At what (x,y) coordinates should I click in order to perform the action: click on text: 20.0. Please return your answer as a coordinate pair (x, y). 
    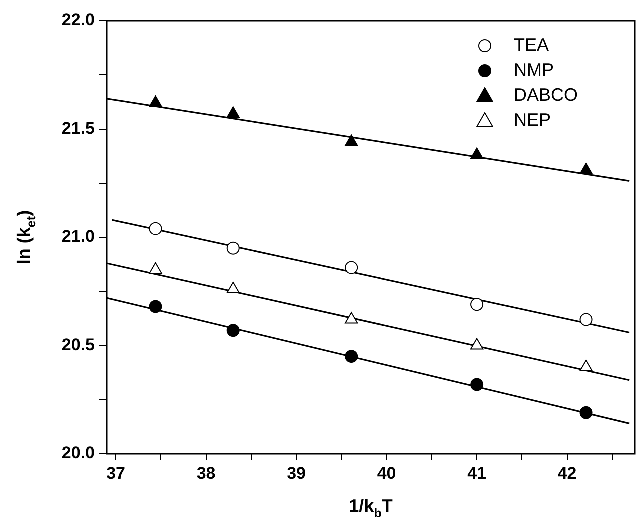
    Looking at the image, I should click on (78, 453).